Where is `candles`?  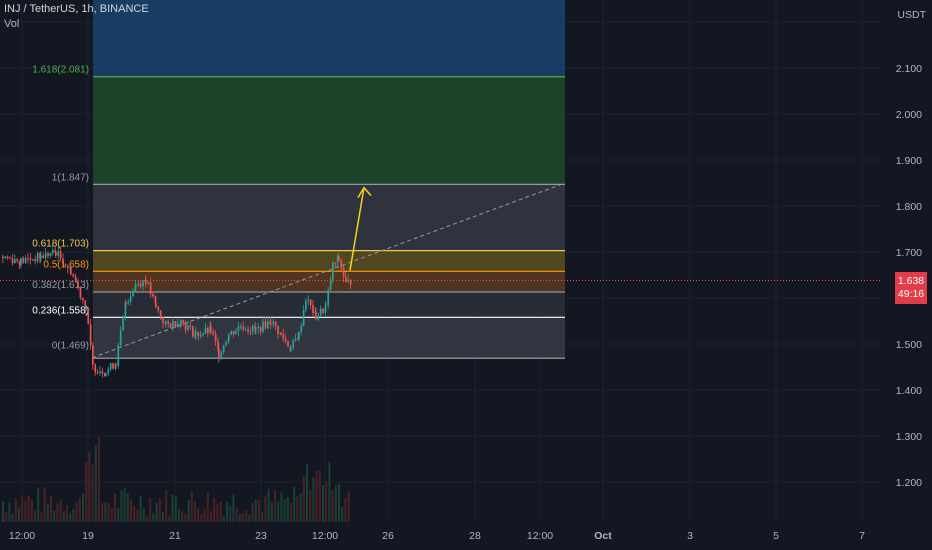
candles is located at coordinates (177, 311).